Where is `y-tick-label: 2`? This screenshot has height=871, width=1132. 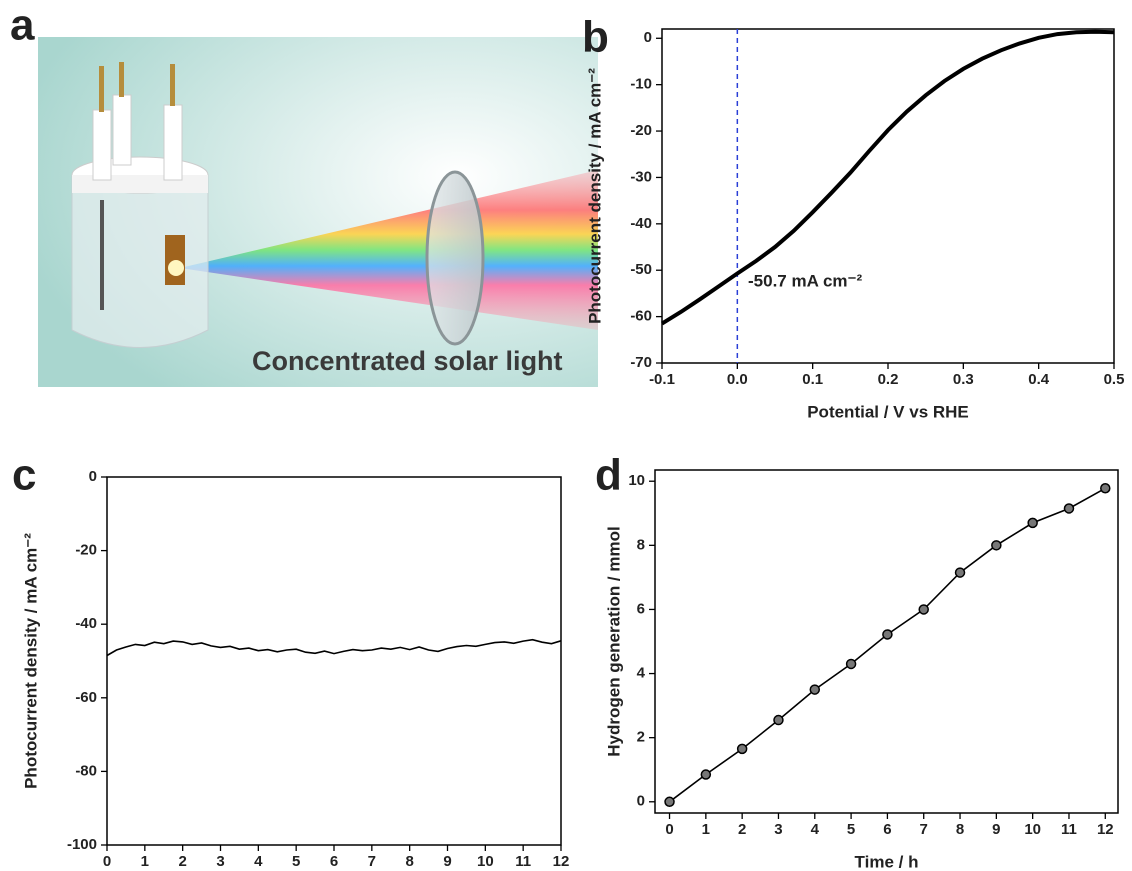
y-tick-label: 2 is located at coordinates (641, 737).